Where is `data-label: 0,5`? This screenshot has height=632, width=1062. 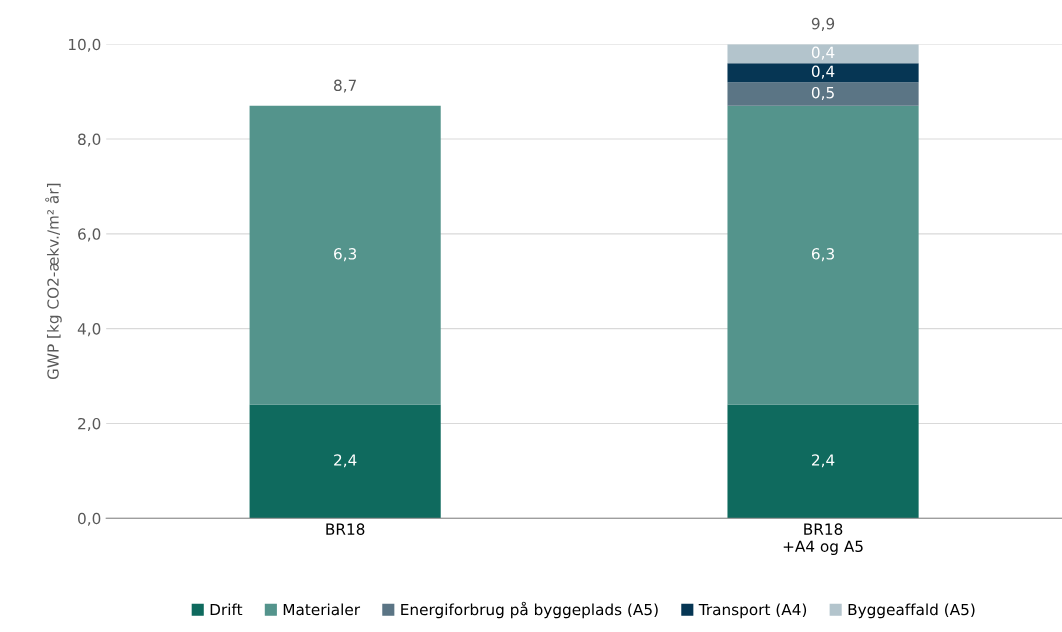 data-label: 0,5 is located at coordinates (822, 93).